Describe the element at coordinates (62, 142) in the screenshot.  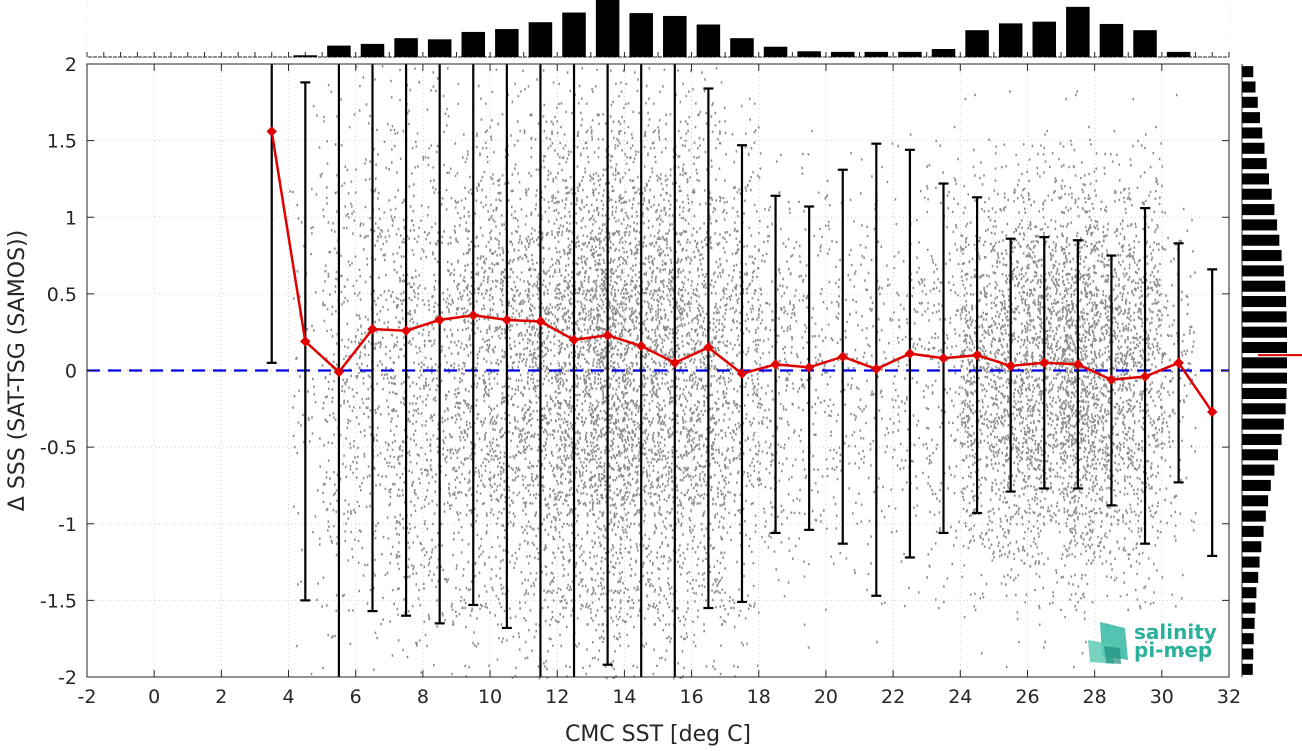
I see `y-tick-label: 1.5` at that location.